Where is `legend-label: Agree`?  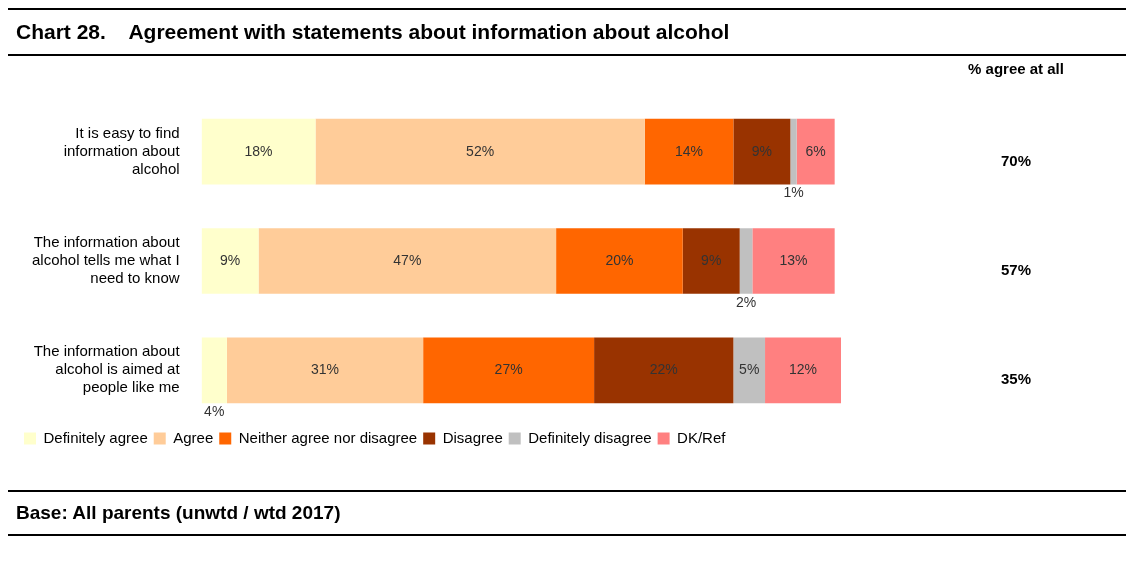
legend-label: Agree is located at coordinates (193, 437).